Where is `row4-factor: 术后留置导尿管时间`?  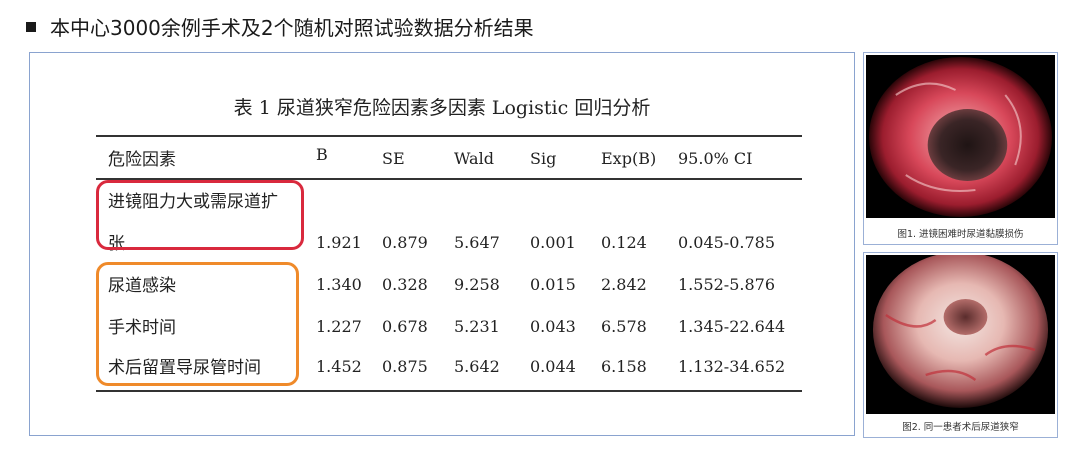
row4-factor: 术后留置导尿管时间 is located at coordinates (184, 368).